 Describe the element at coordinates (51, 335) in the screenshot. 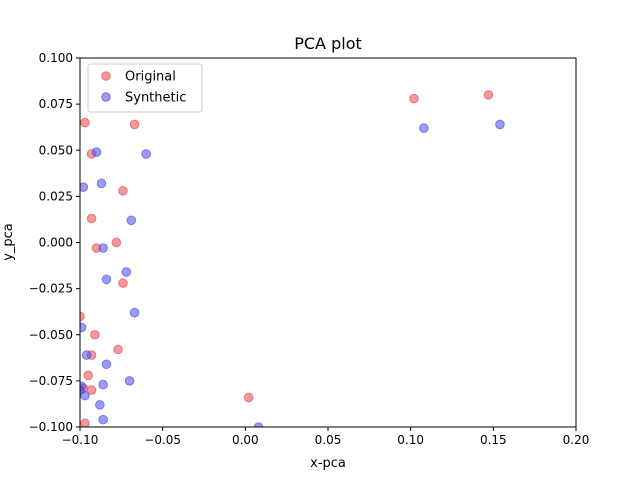

I see `y-tick-label: −0.050` at that location.